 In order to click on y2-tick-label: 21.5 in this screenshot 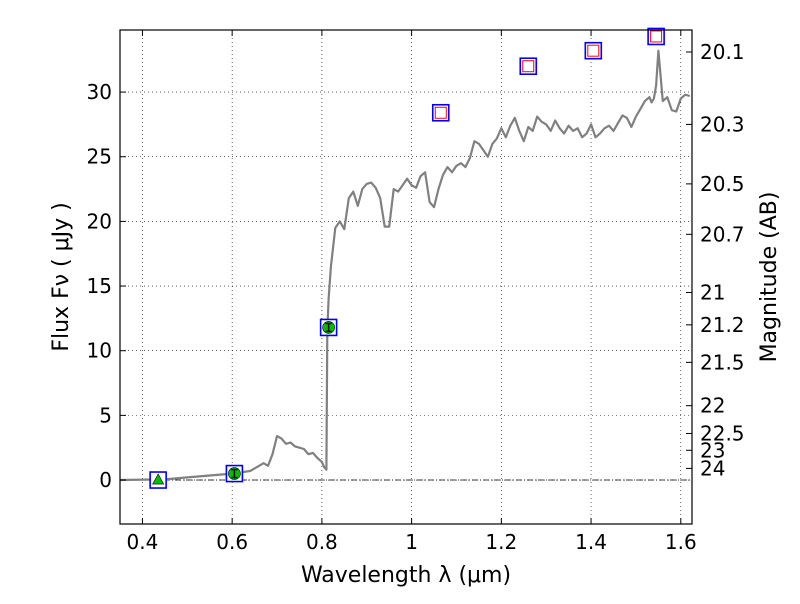, I will do `click(722, 362)`.